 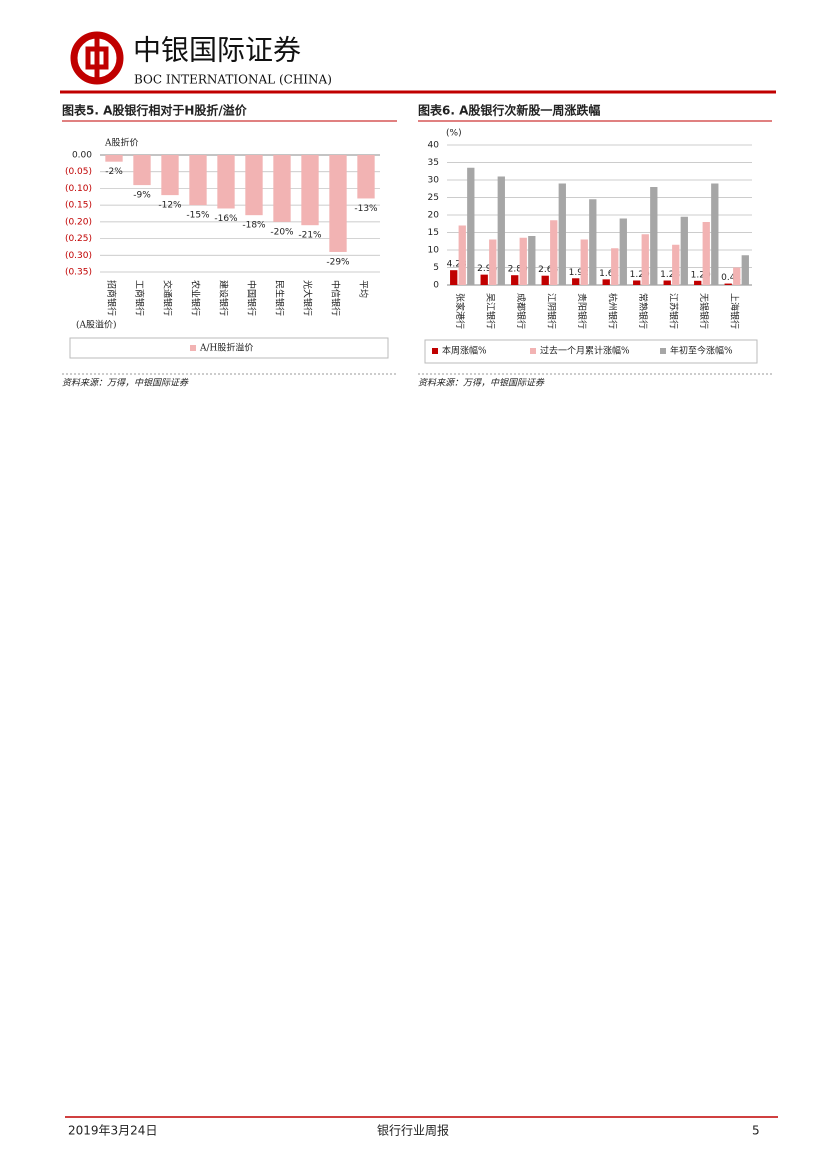 I want to click on y-tick-label: 25, so click(x=433, y=198).